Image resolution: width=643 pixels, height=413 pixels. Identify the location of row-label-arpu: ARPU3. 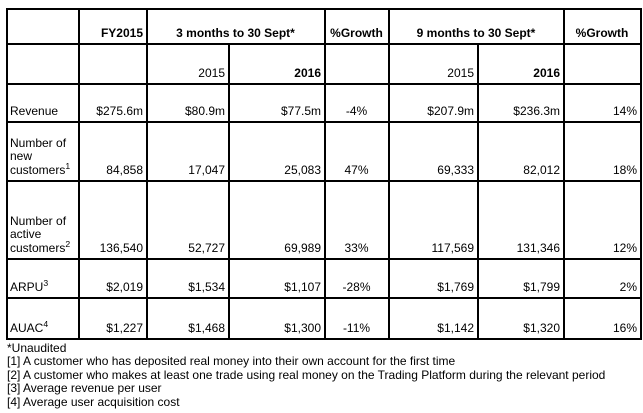
(43, 278).